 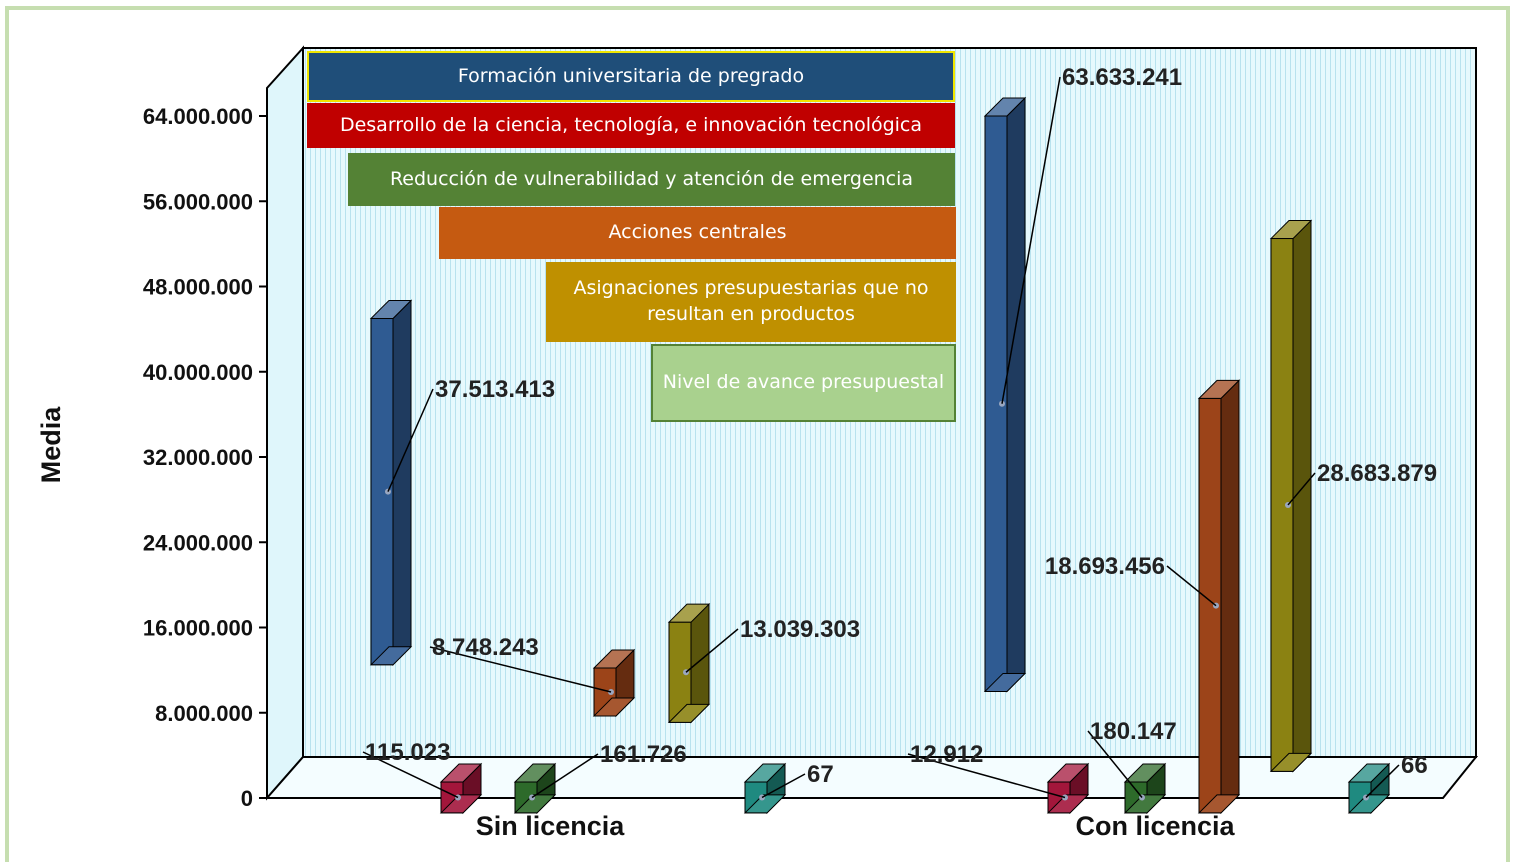 What do you see at coordinates (198, 116) in the screenshot?
I see `y-tick-label: 64.000.000` at bounding box center [198, 116].